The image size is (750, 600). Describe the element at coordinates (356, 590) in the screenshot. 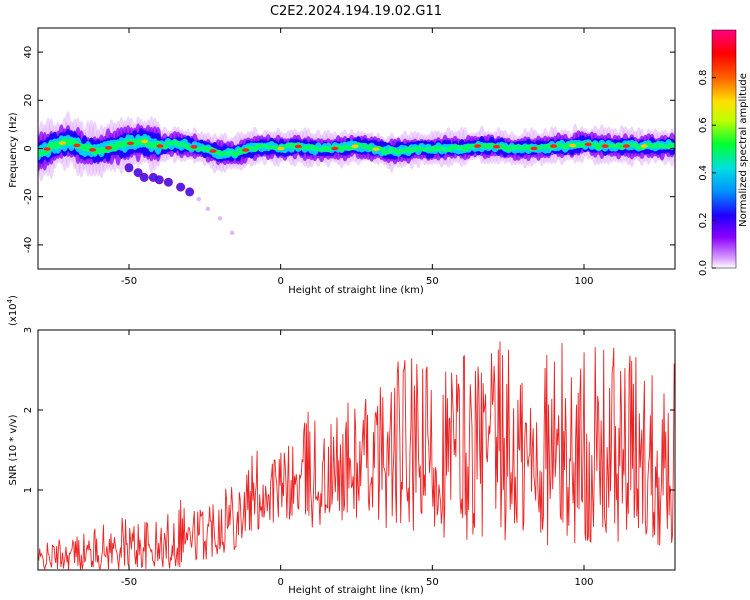

I see `snr-xlabel: Height of straight line (km)` at that location.